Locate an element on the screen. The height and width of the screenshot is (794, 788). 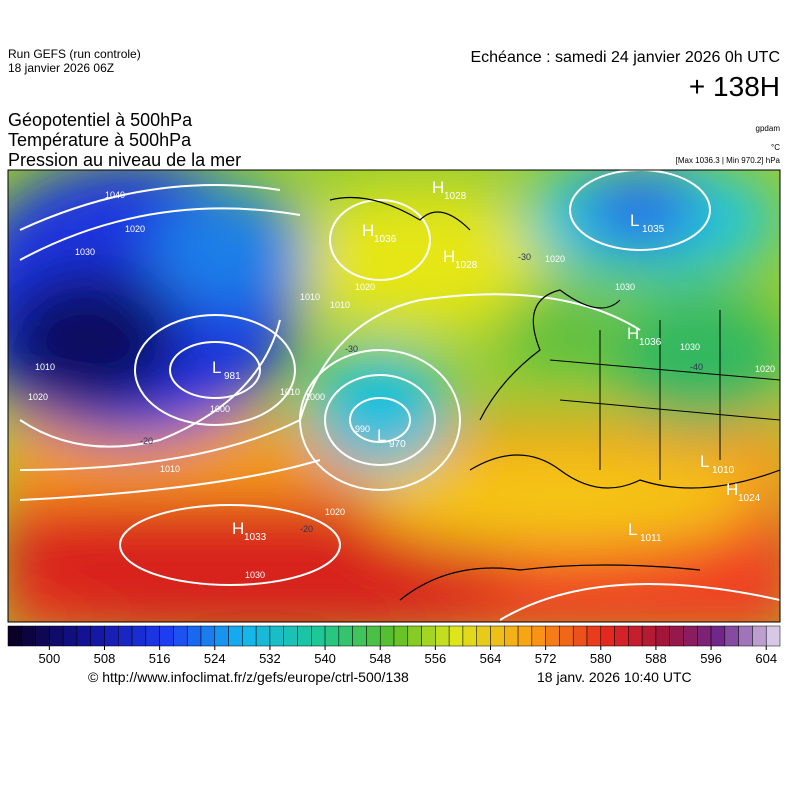
center-value: 970 is located at coordinates (397, 444).